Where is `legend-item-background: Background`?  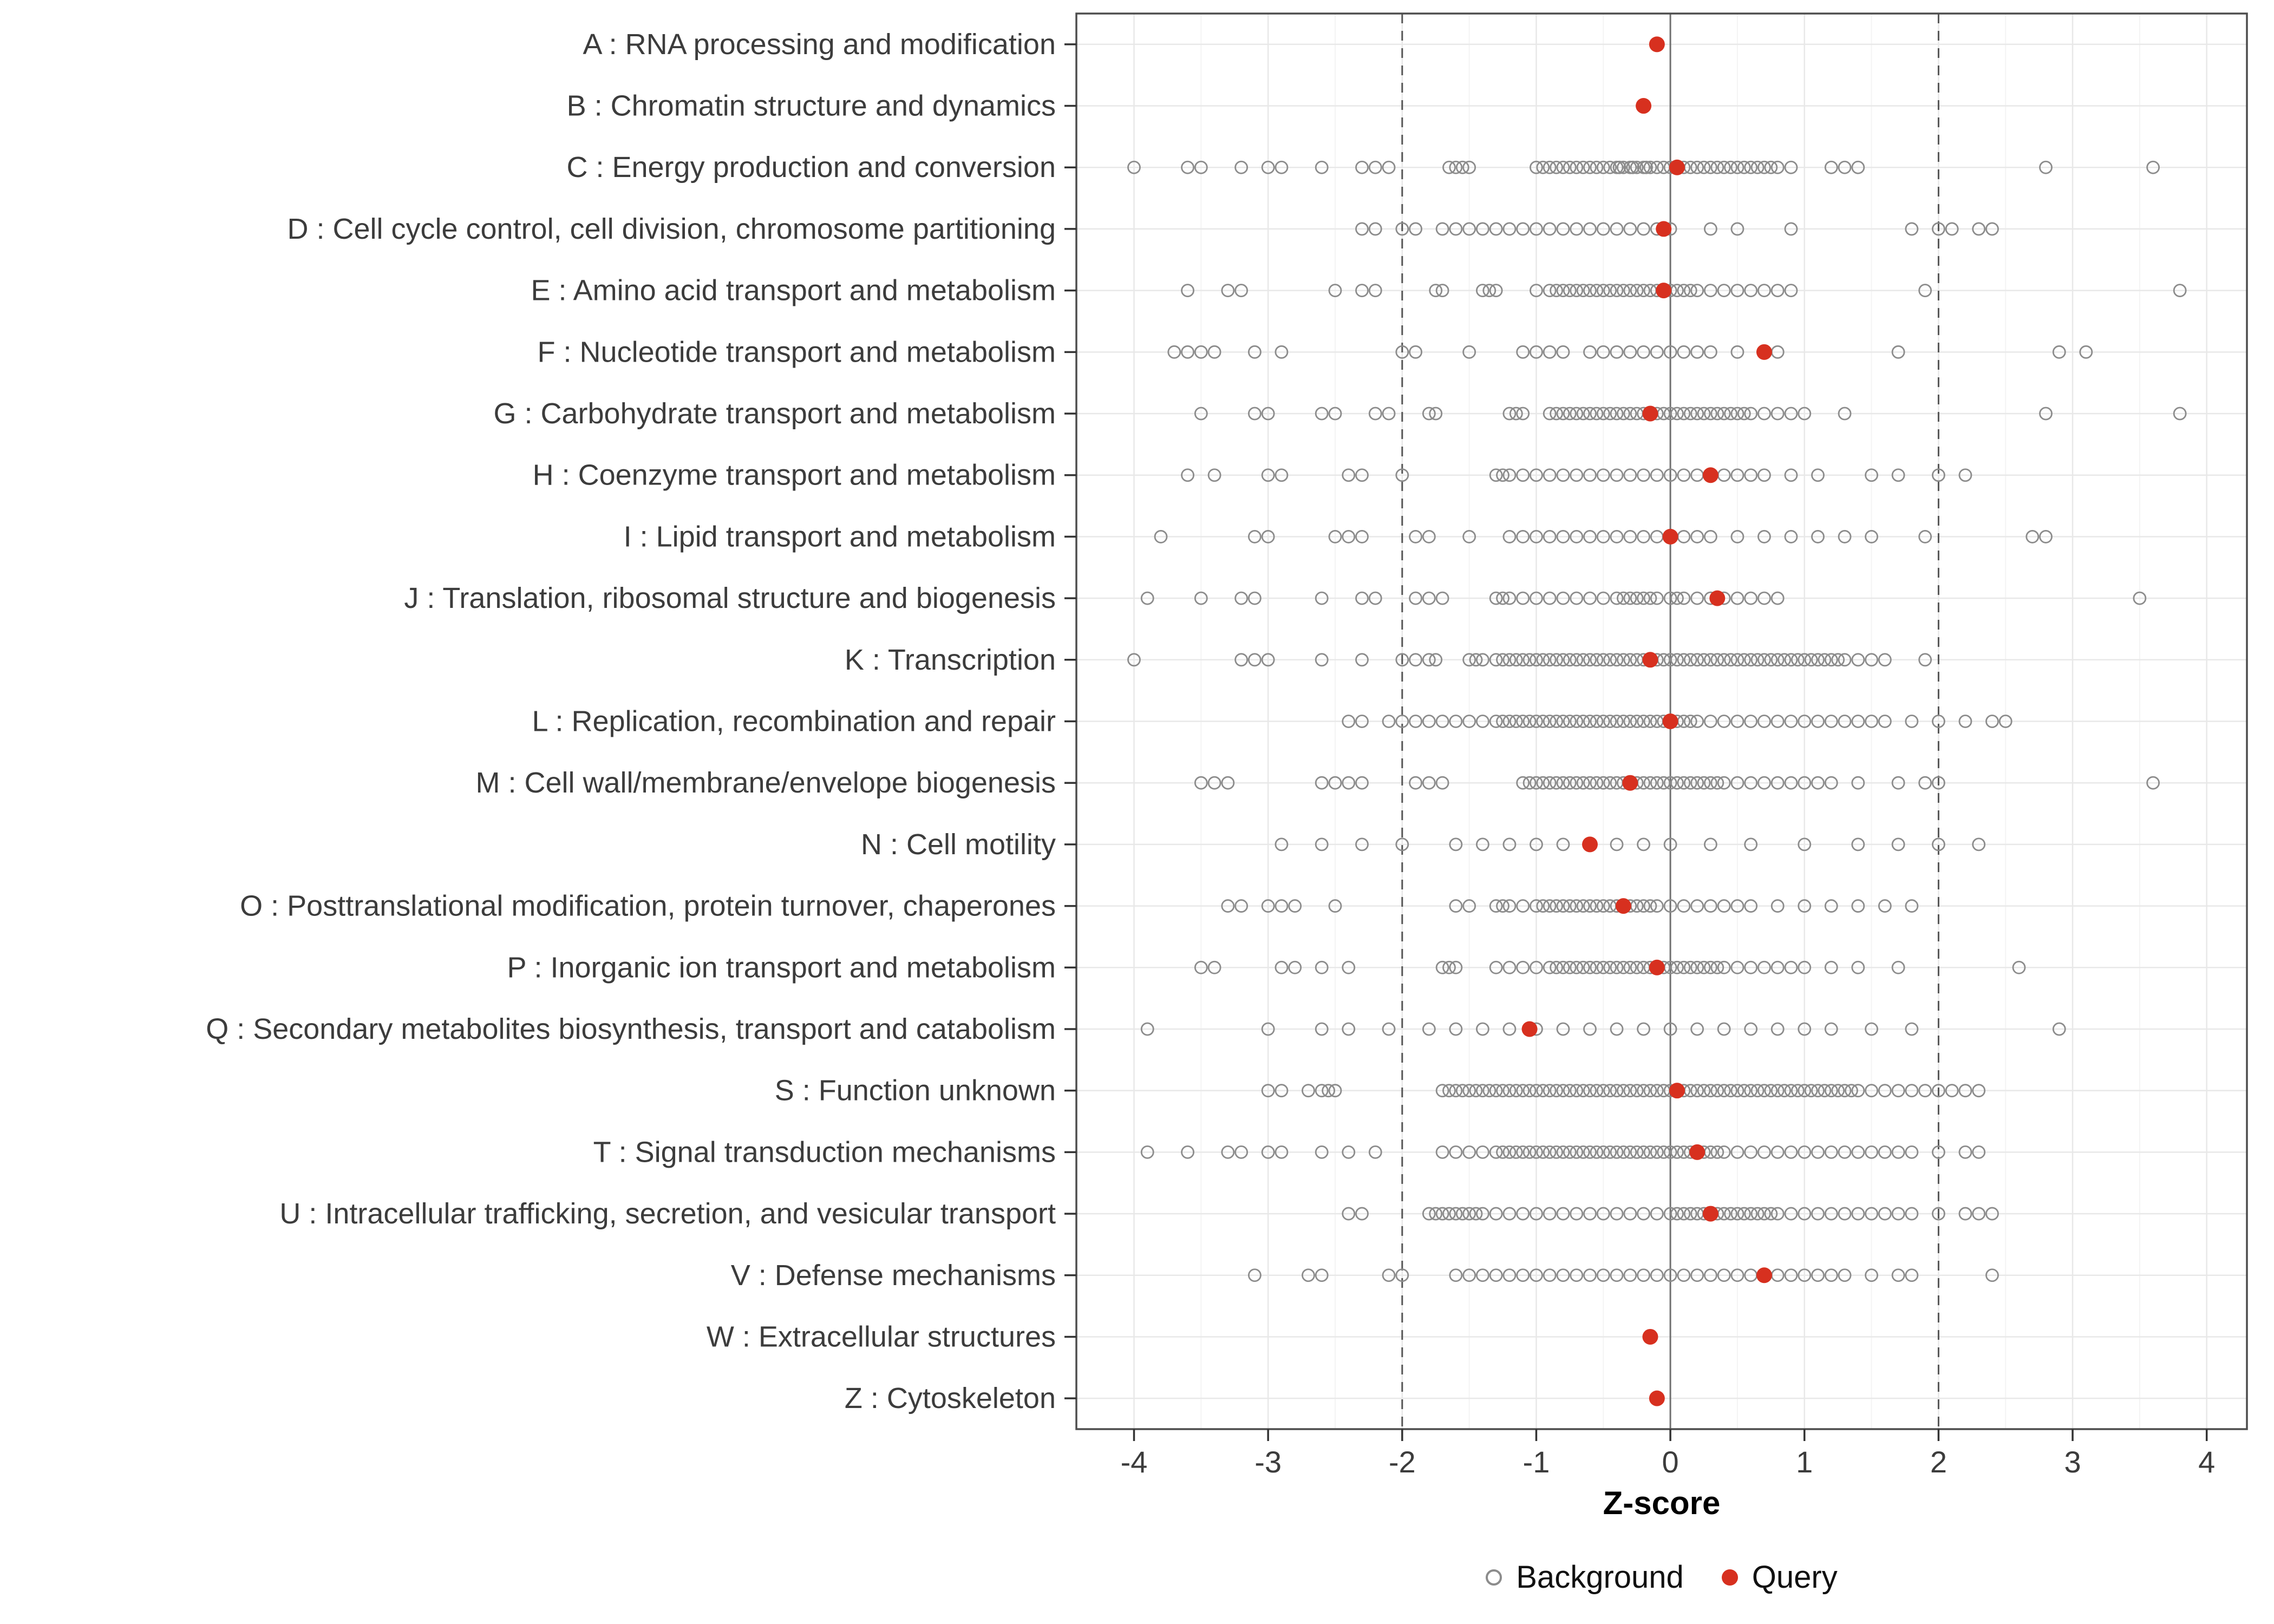
legend-item-background: Background is located at coordinates (1585, 1577).